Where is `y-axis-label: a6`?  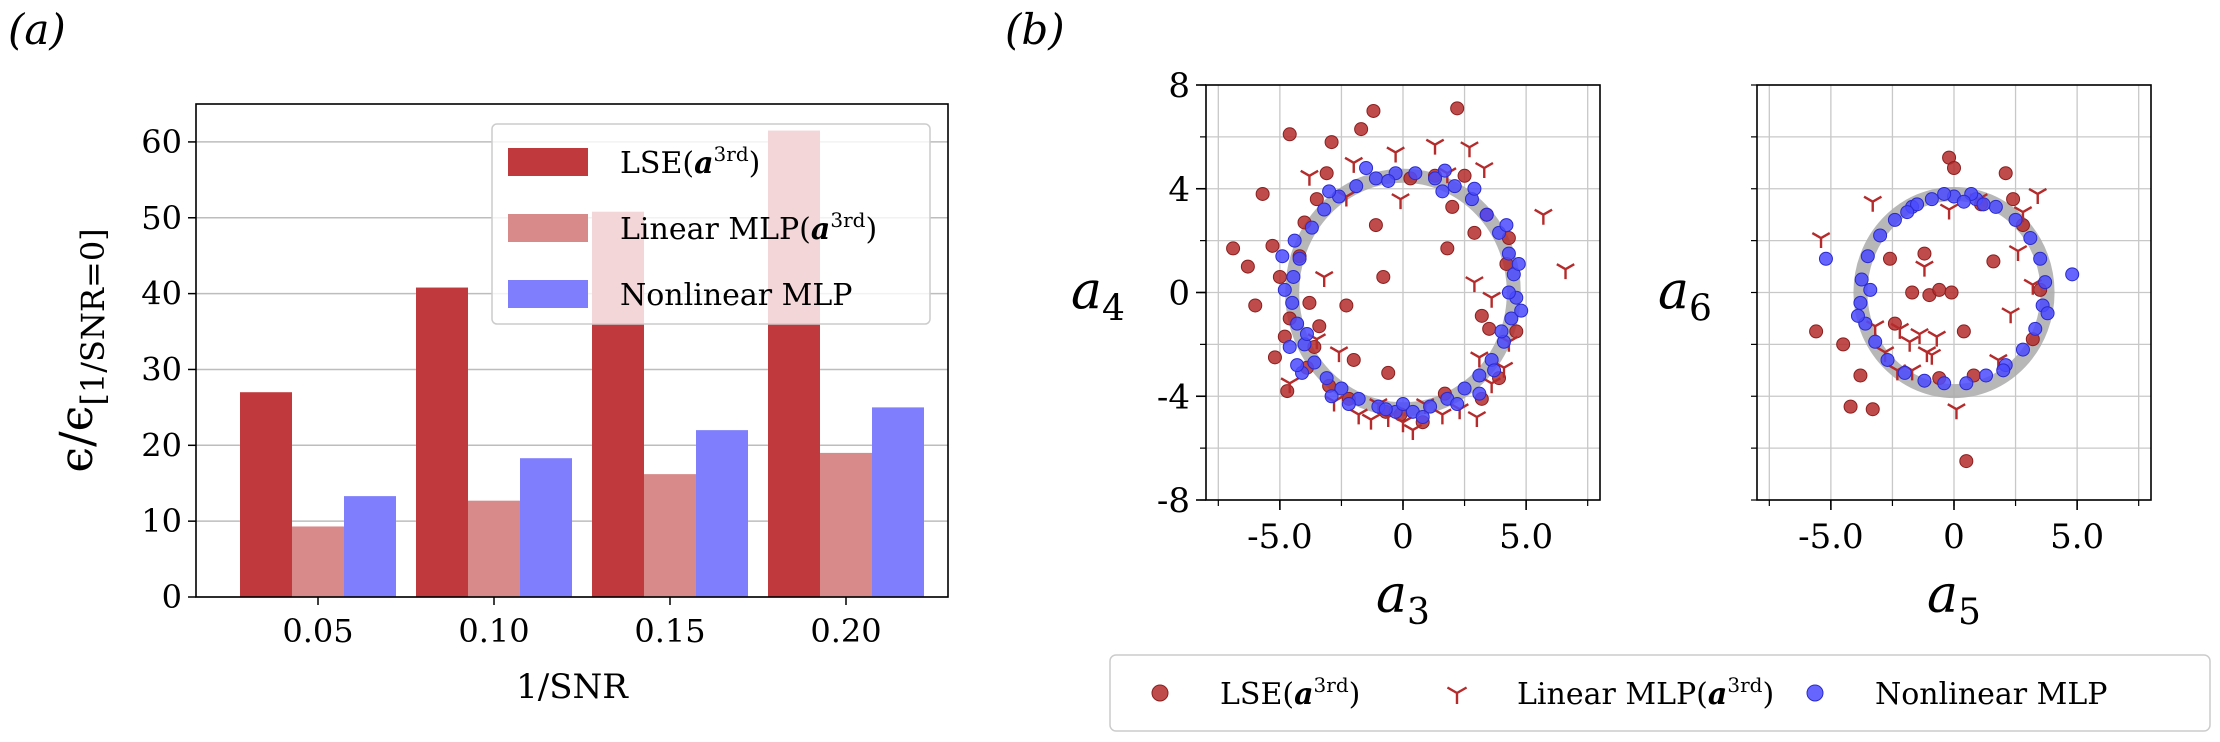
y-axis-label: a6 is located at coordinates (1685, 296).